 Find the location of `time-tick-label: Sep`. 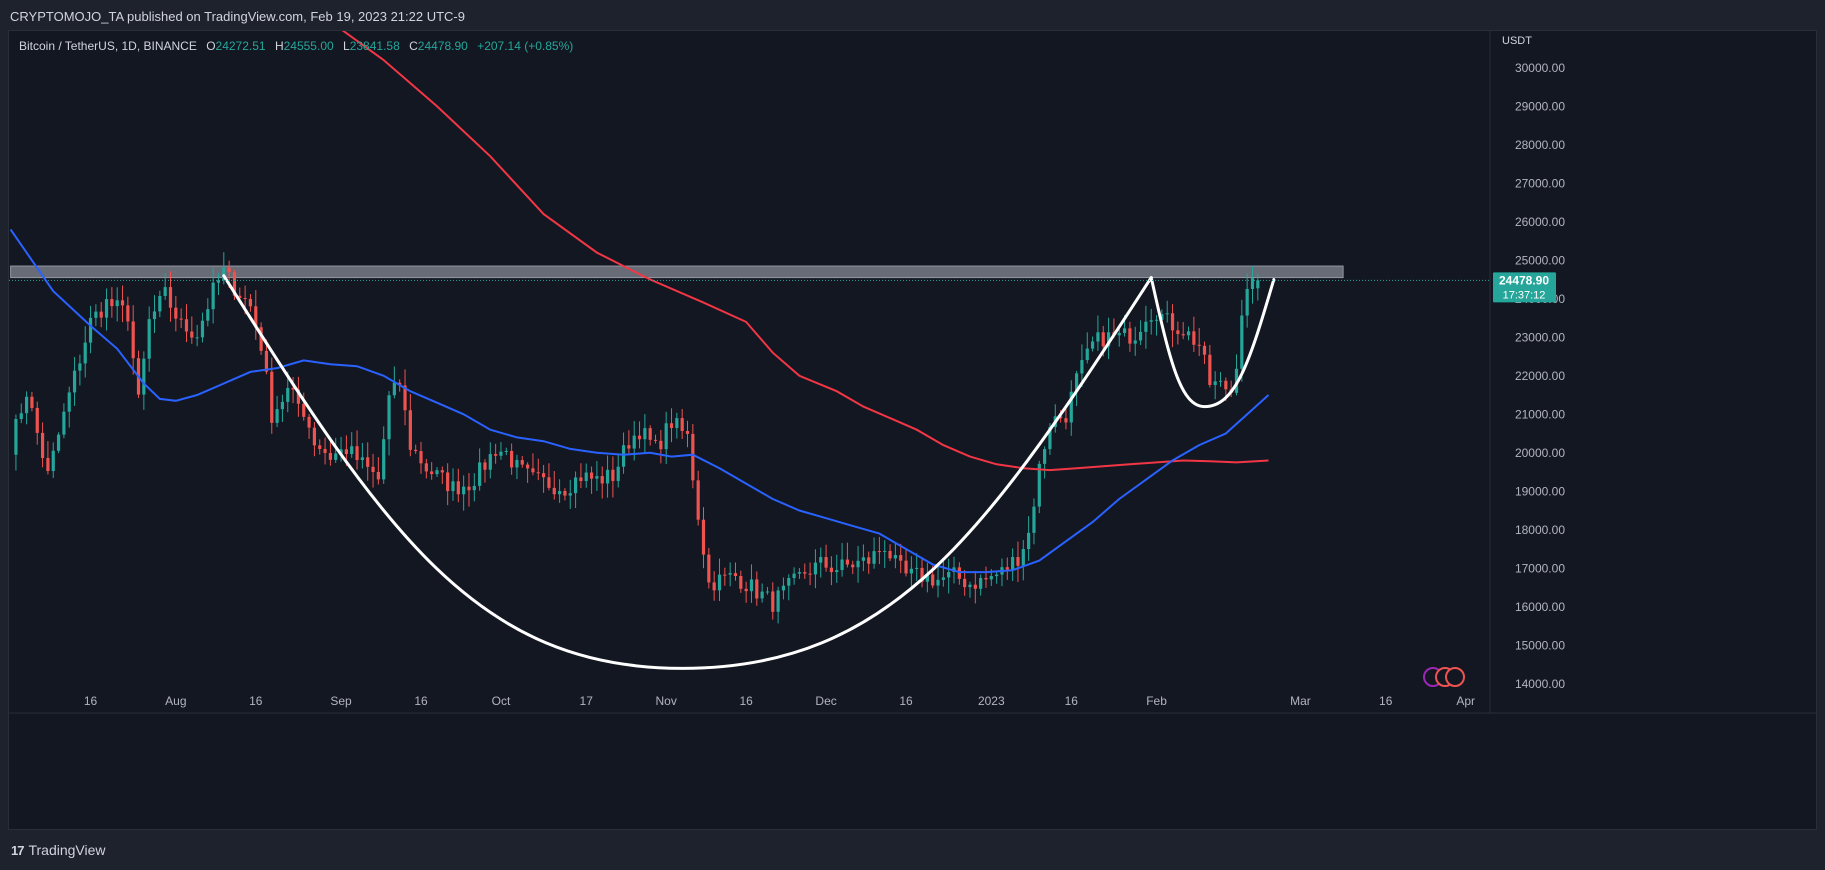

time-tick-label: Sep is located at coordinates (341, 701).